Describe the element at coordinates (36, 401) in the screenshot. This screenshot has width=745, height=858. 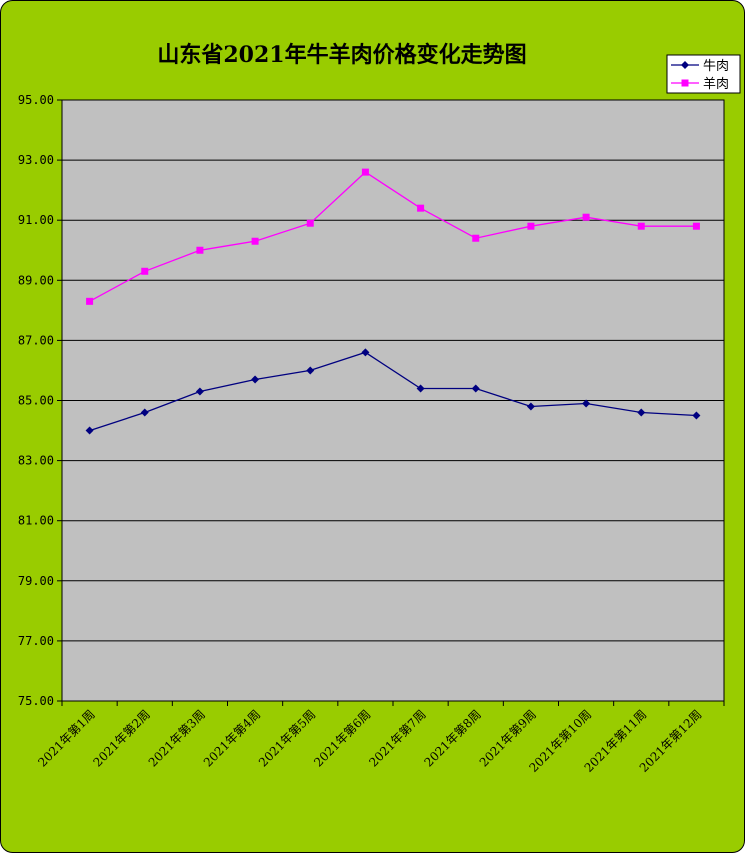
I see `y-tick-label: 85.00` at that location.